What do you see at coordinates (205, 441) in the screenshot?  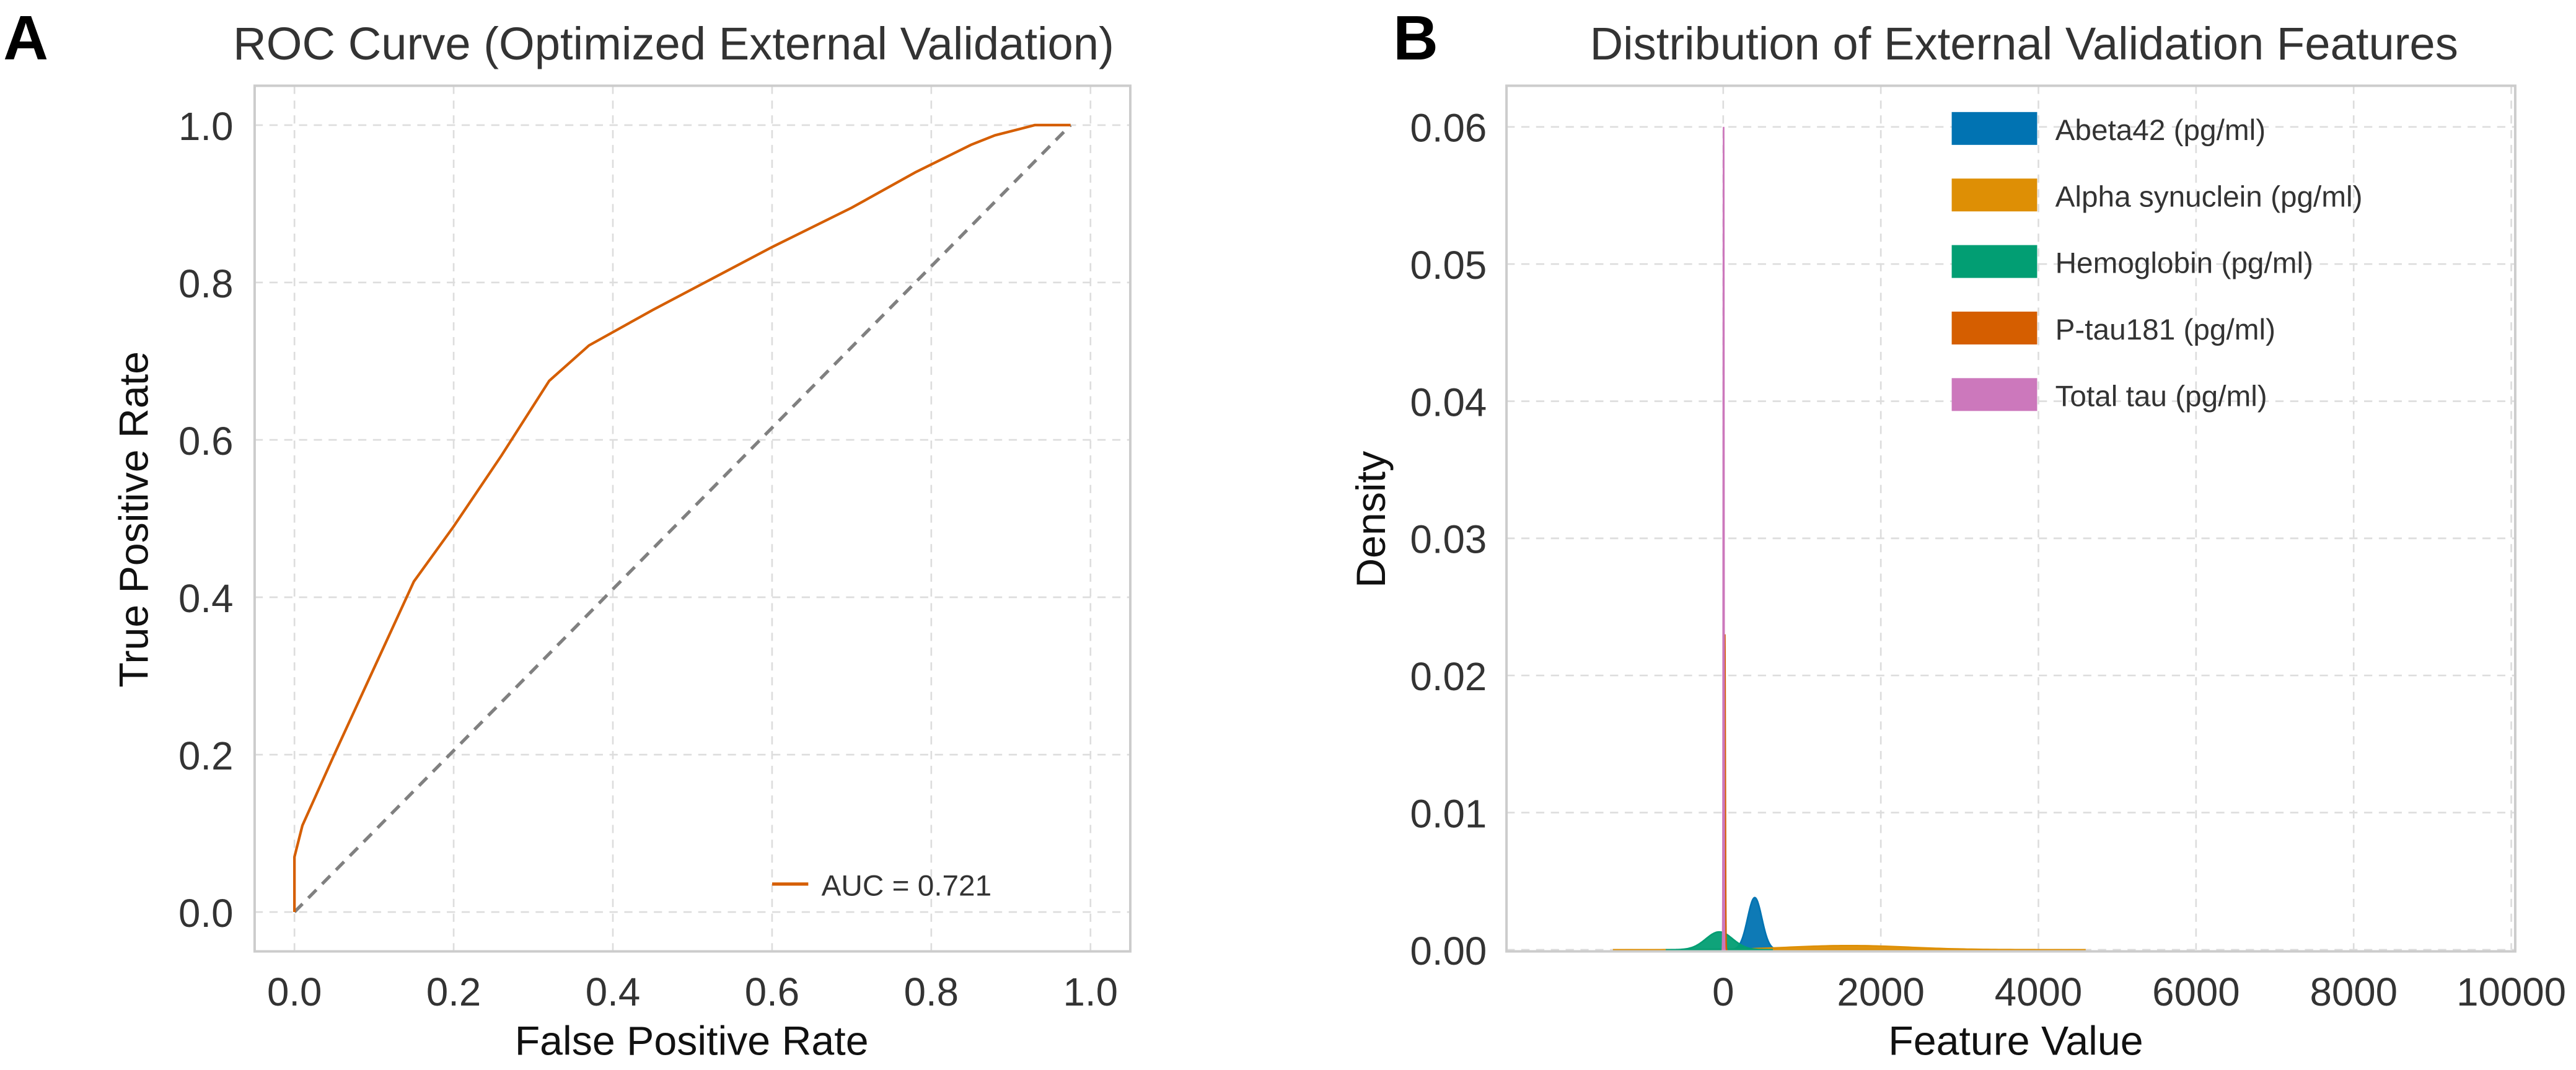 I see `roc-y-tick-label: 0.6` at bounding box center [205, 441].